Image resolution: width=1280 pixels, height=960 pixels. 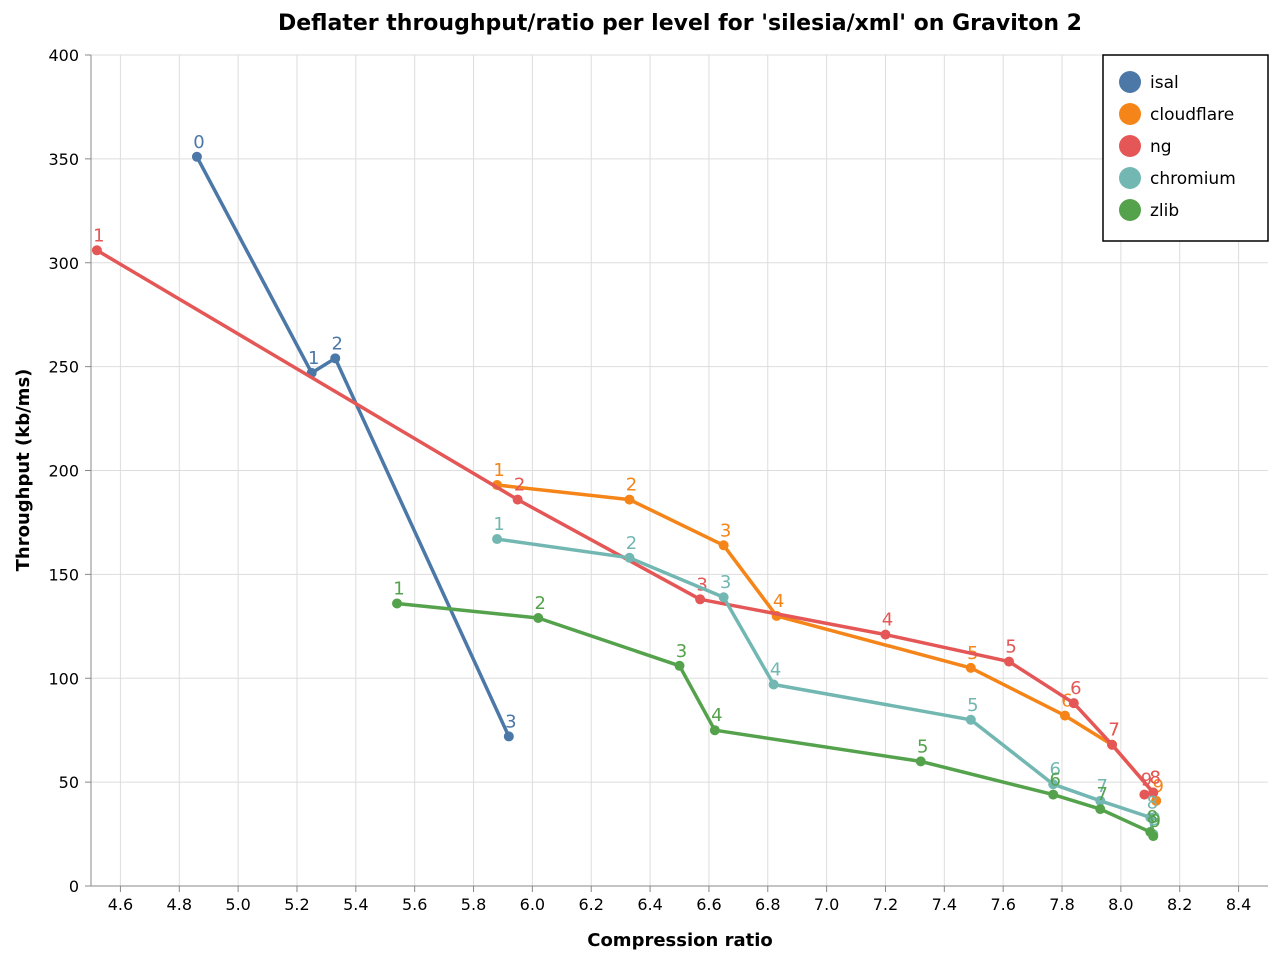 I want to click on x-tick-label: 4.6, so click(x=120, y=904).